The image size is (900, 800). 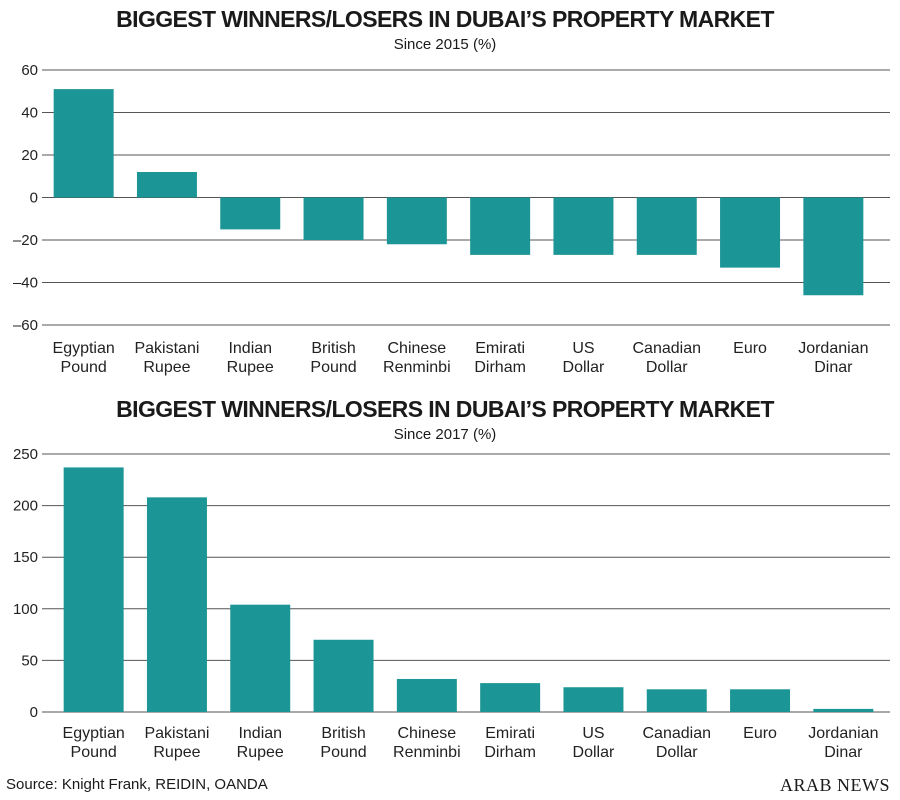 I want to click on y-tick-label: –60, so click(x=25, y=325).